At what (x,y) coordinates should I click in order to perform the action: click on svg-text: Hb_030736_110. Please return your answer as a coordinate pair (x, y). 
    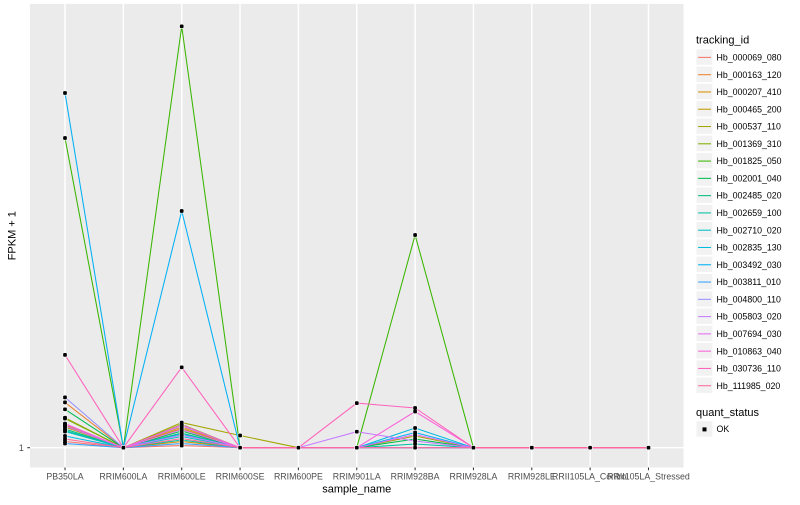
    Looking at the image, I should click on (749, 369).